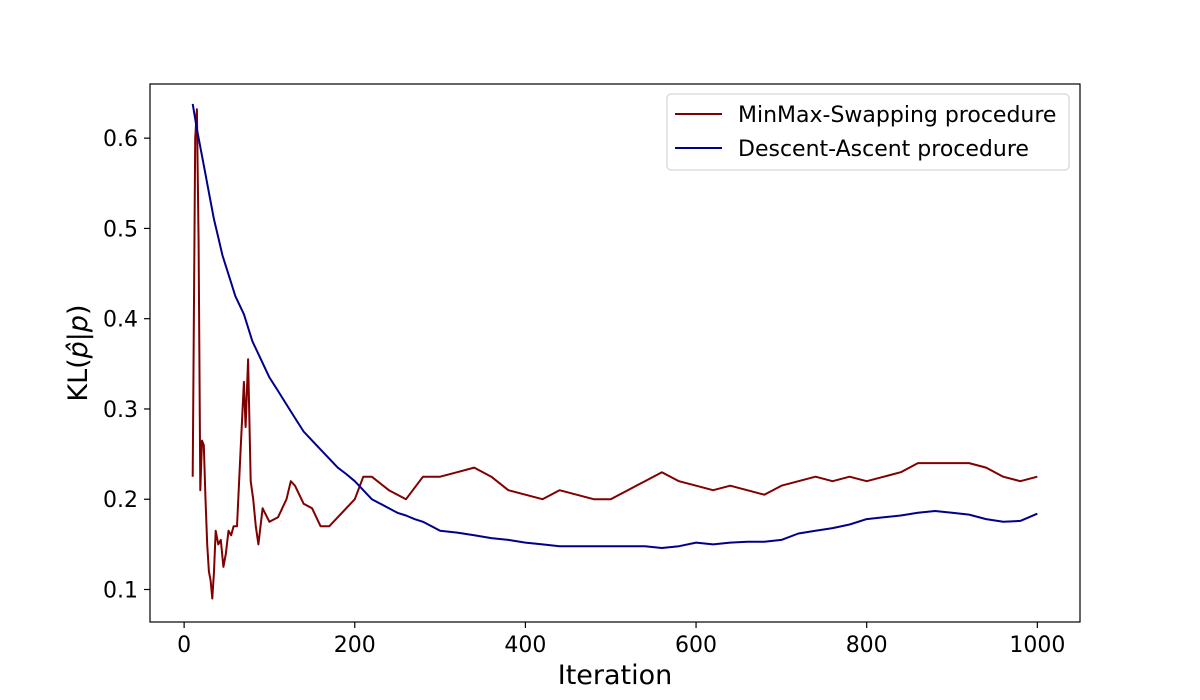 The height and width of the screenshot is (700, 1200). What do you see at coordinates (120, 139) in the screenshot?
I see `y-tick-label: 0.6` at bounding box center [120, 139].